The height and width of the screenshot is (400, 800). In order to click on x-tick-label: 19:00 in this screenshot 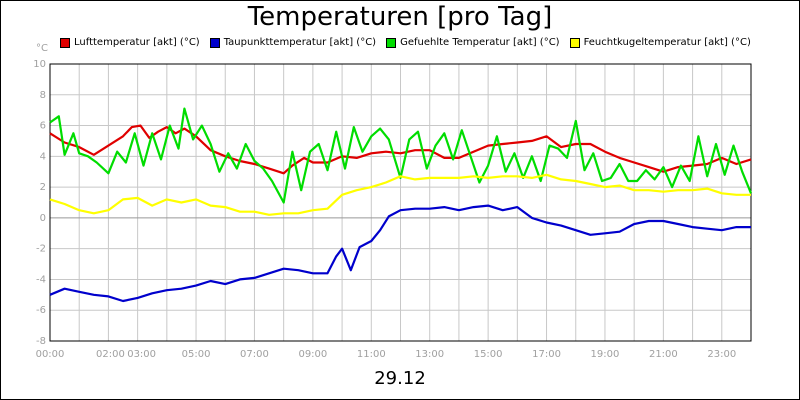, I will do `click(605, 354)`.